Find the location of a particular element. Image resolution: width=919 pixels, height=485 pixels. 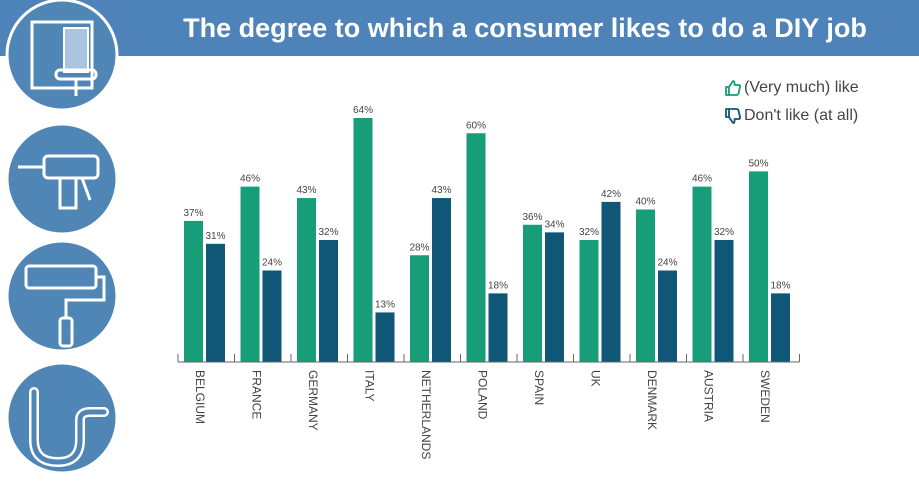

x-tick-label-france: FRANCE is located at coordinates (256, 394).